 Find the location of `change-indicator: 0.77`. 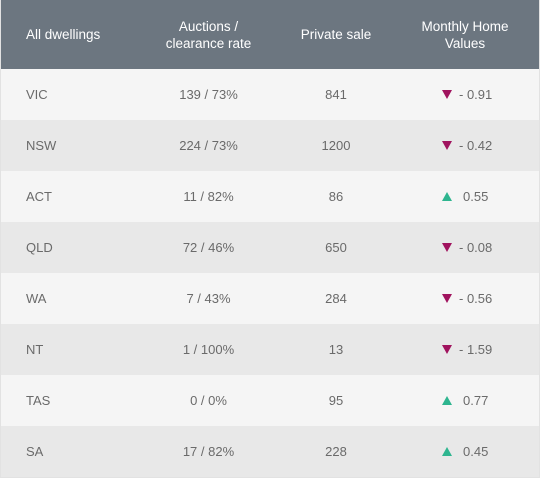

change-indicator: 0.77 is located at coordinates (473, 400).